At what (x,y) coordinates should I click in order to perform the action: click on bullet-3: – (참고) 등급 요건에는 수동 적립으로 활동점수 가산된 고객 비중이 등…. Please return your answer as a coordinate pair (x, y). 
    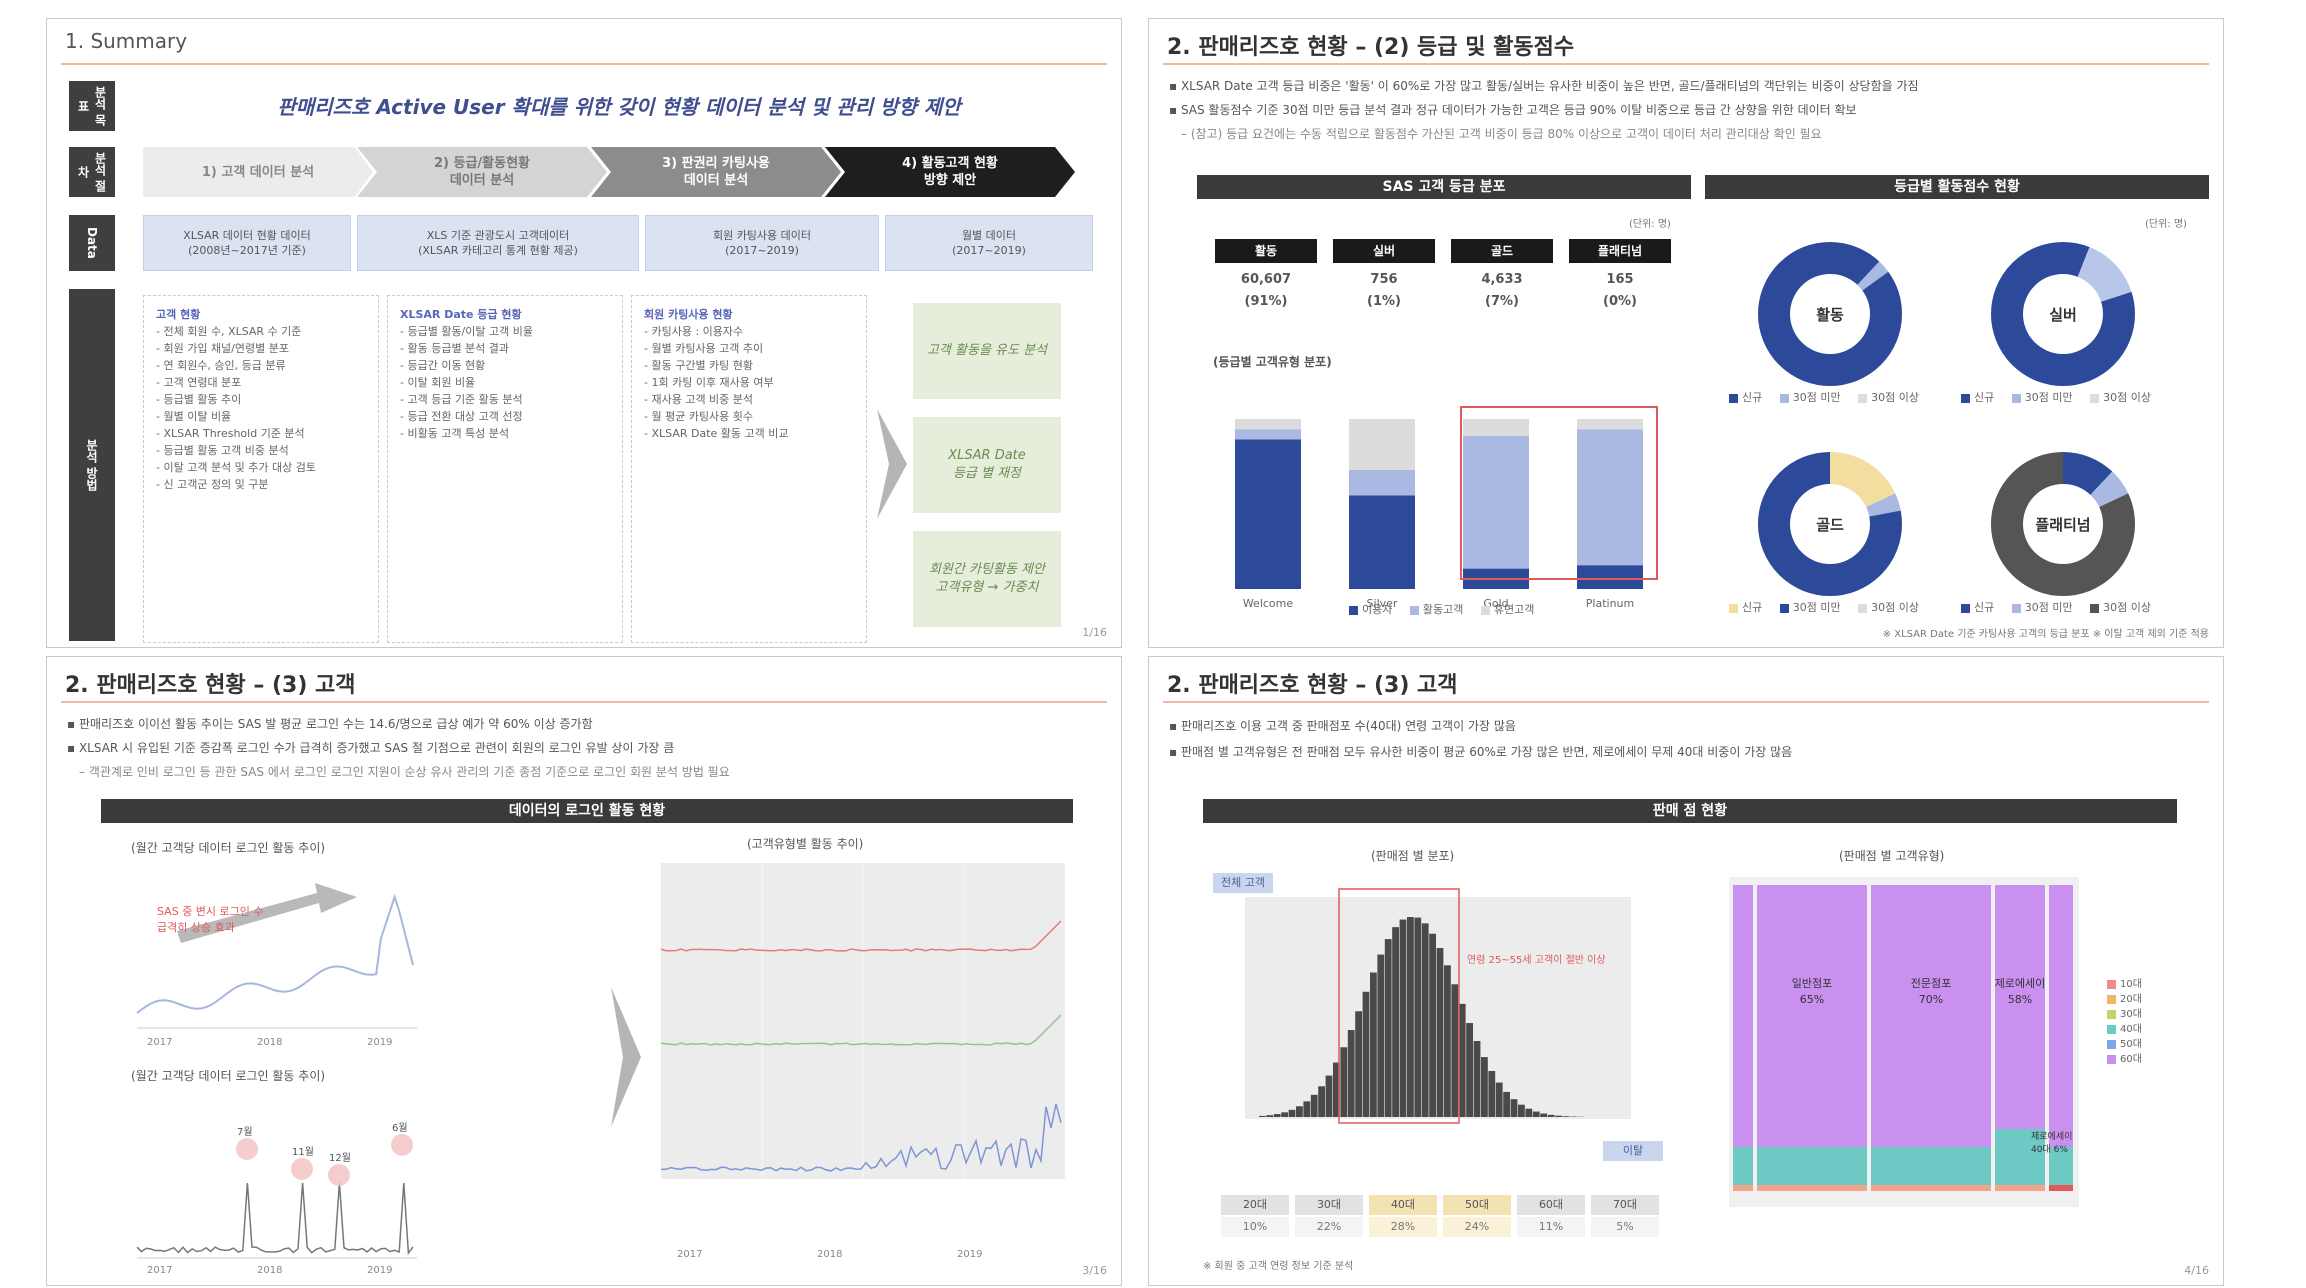
    Looking at the image, I should click on (1501, 133).